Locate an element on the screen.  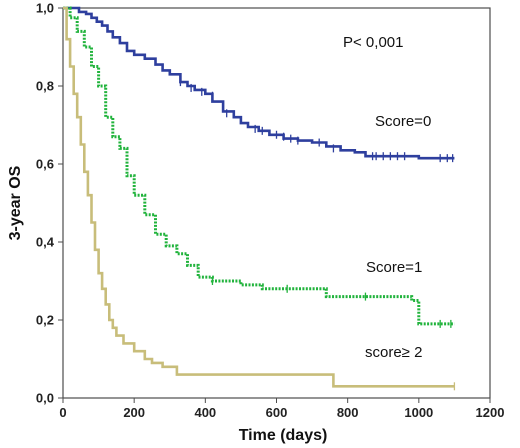
p-value-label: P< 0,001 is located at coordinates (373, 42).